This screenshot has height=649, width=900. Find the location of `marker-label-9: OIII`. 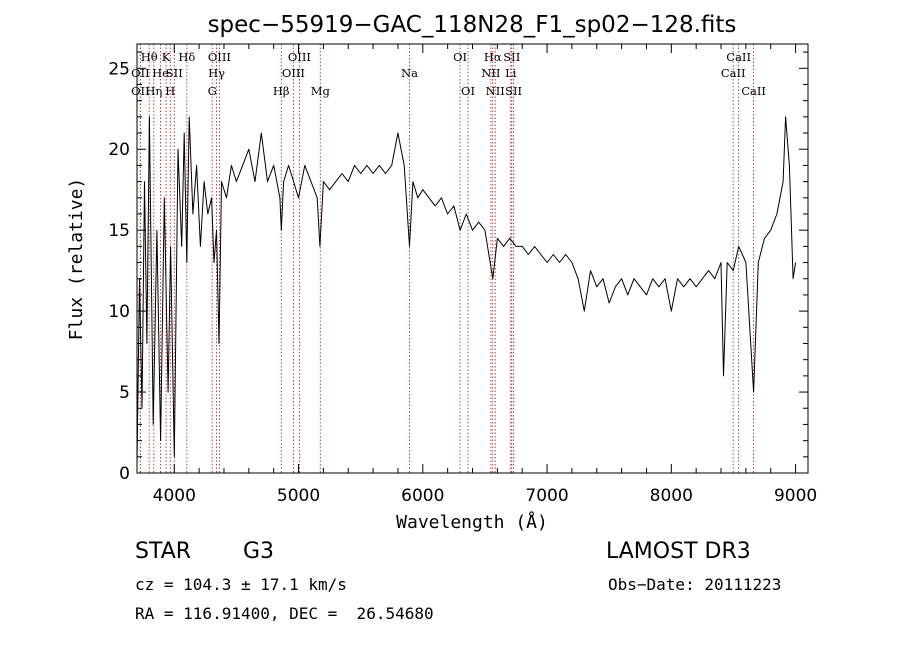

marker-label-9: OIII is located at coordinates (219, 57).